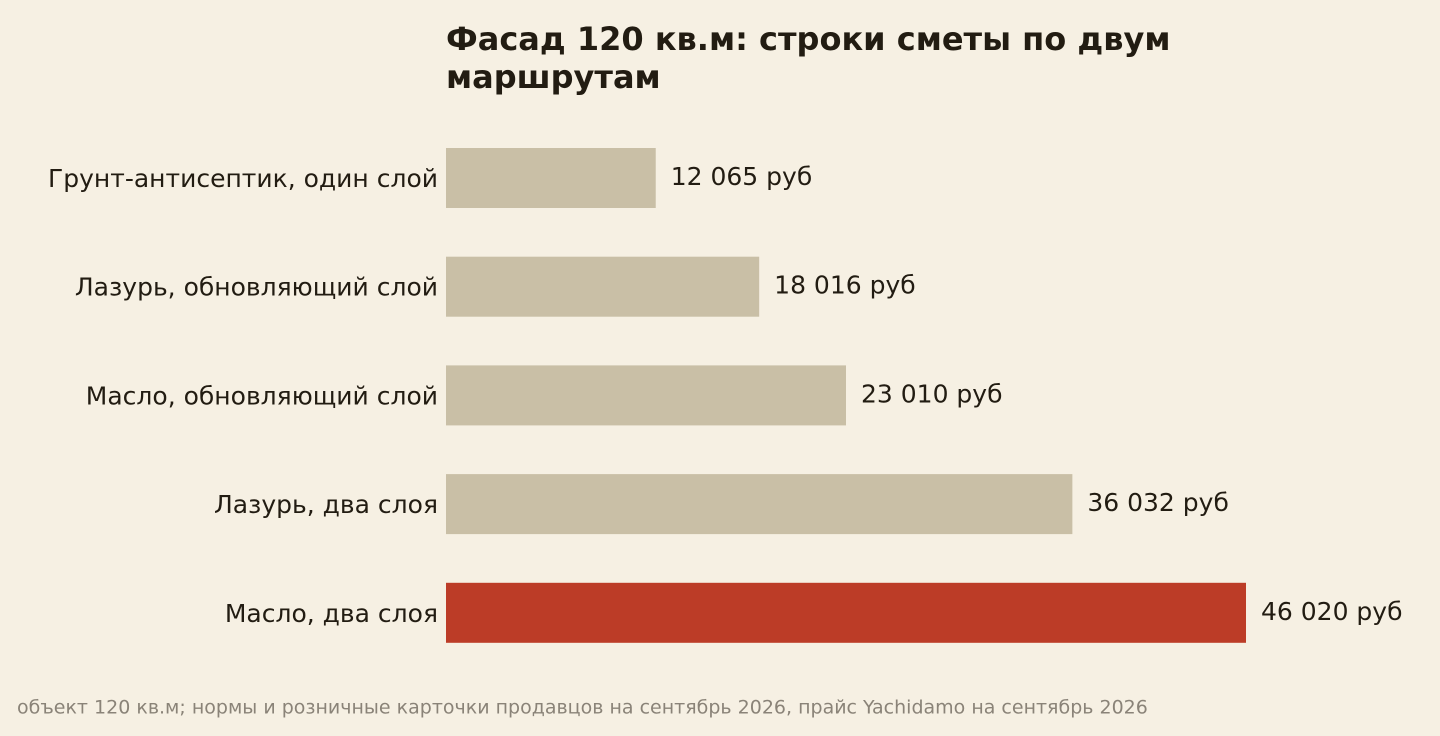  I want to click on value-label: 12 065 руб, so click(742, 176).